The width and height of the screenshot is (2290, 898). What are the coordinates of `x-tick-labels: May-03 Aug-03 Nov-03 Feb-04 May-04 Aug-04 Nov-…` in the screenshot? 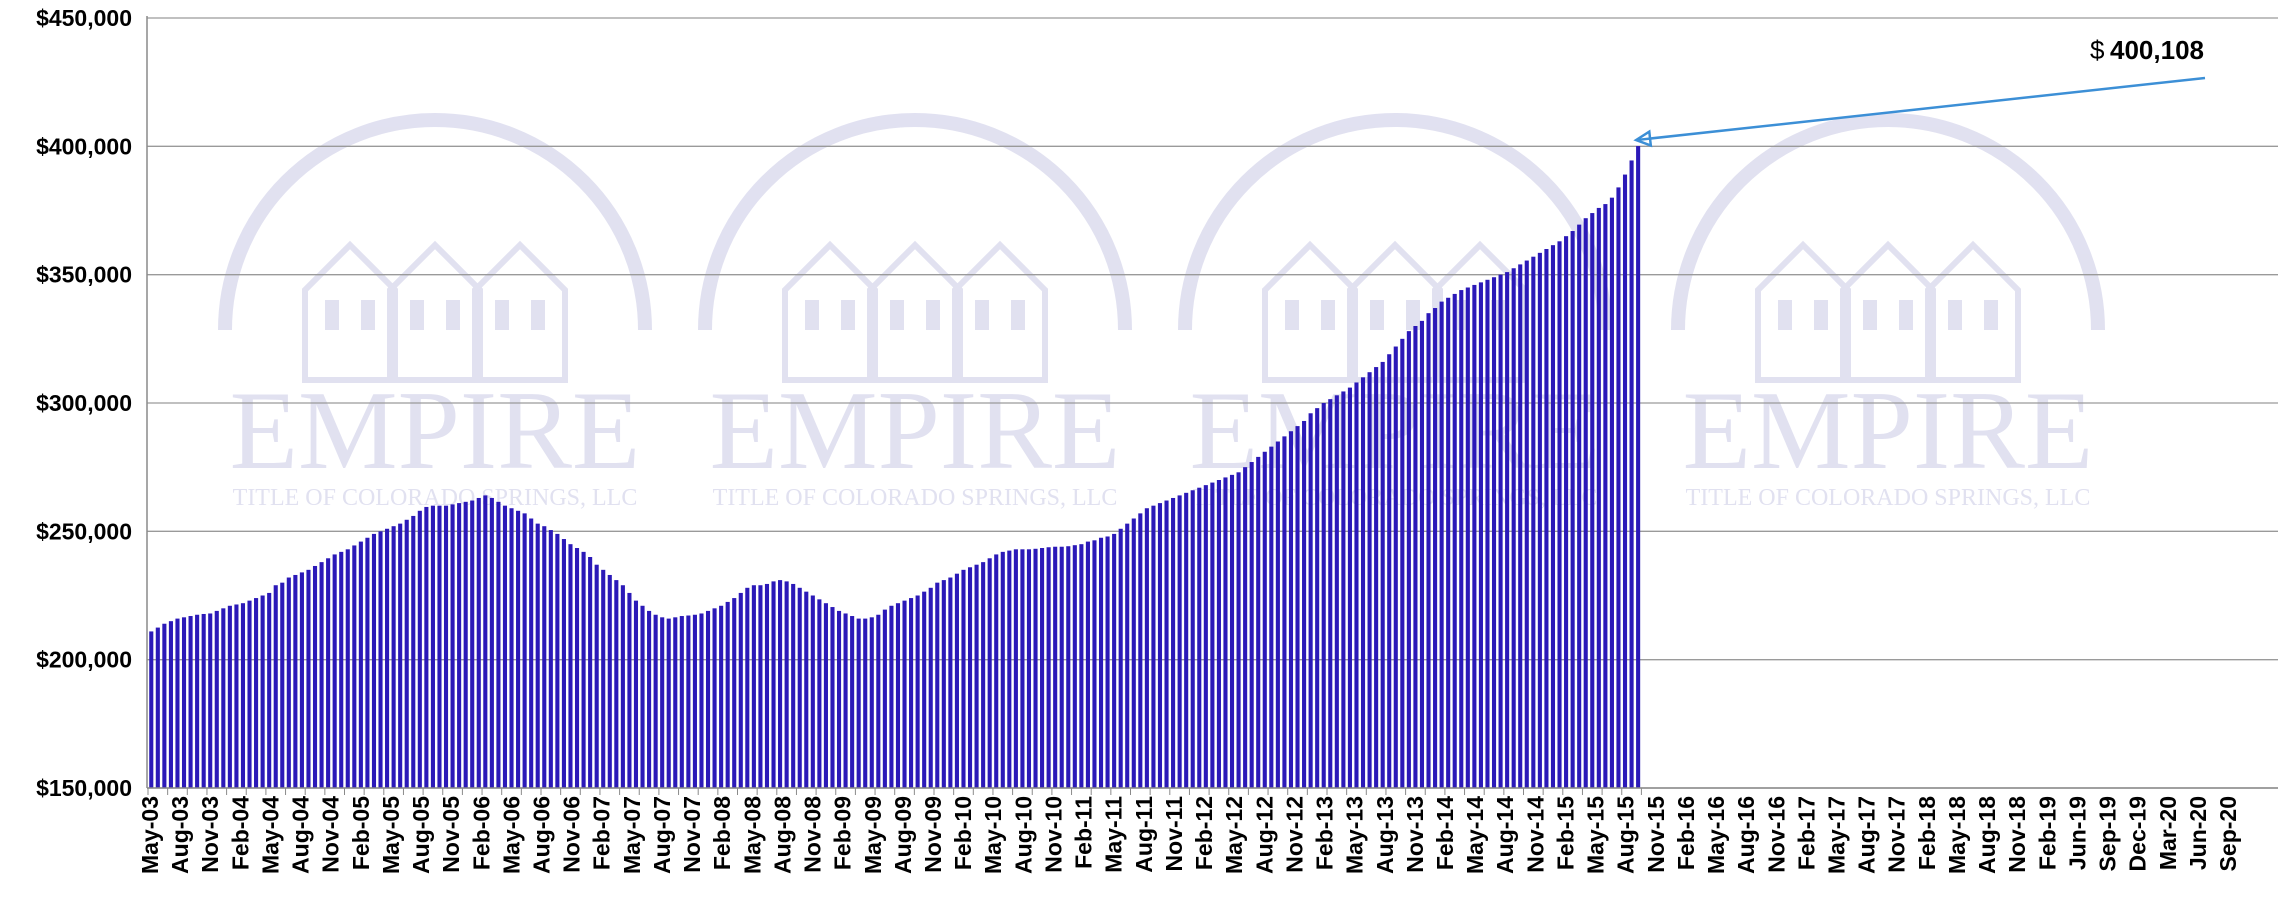 It's located at (1189, 835).